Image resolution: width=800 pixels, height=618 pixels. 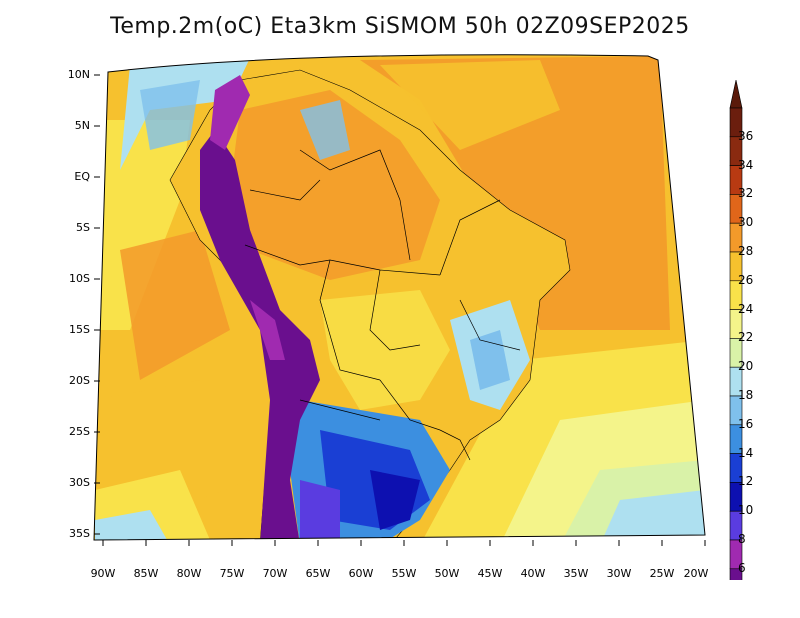 What do you see at coordinates (746, 423) in the screenshot?
I see `colorbar-label: 16` at bounding box center [746, 423].